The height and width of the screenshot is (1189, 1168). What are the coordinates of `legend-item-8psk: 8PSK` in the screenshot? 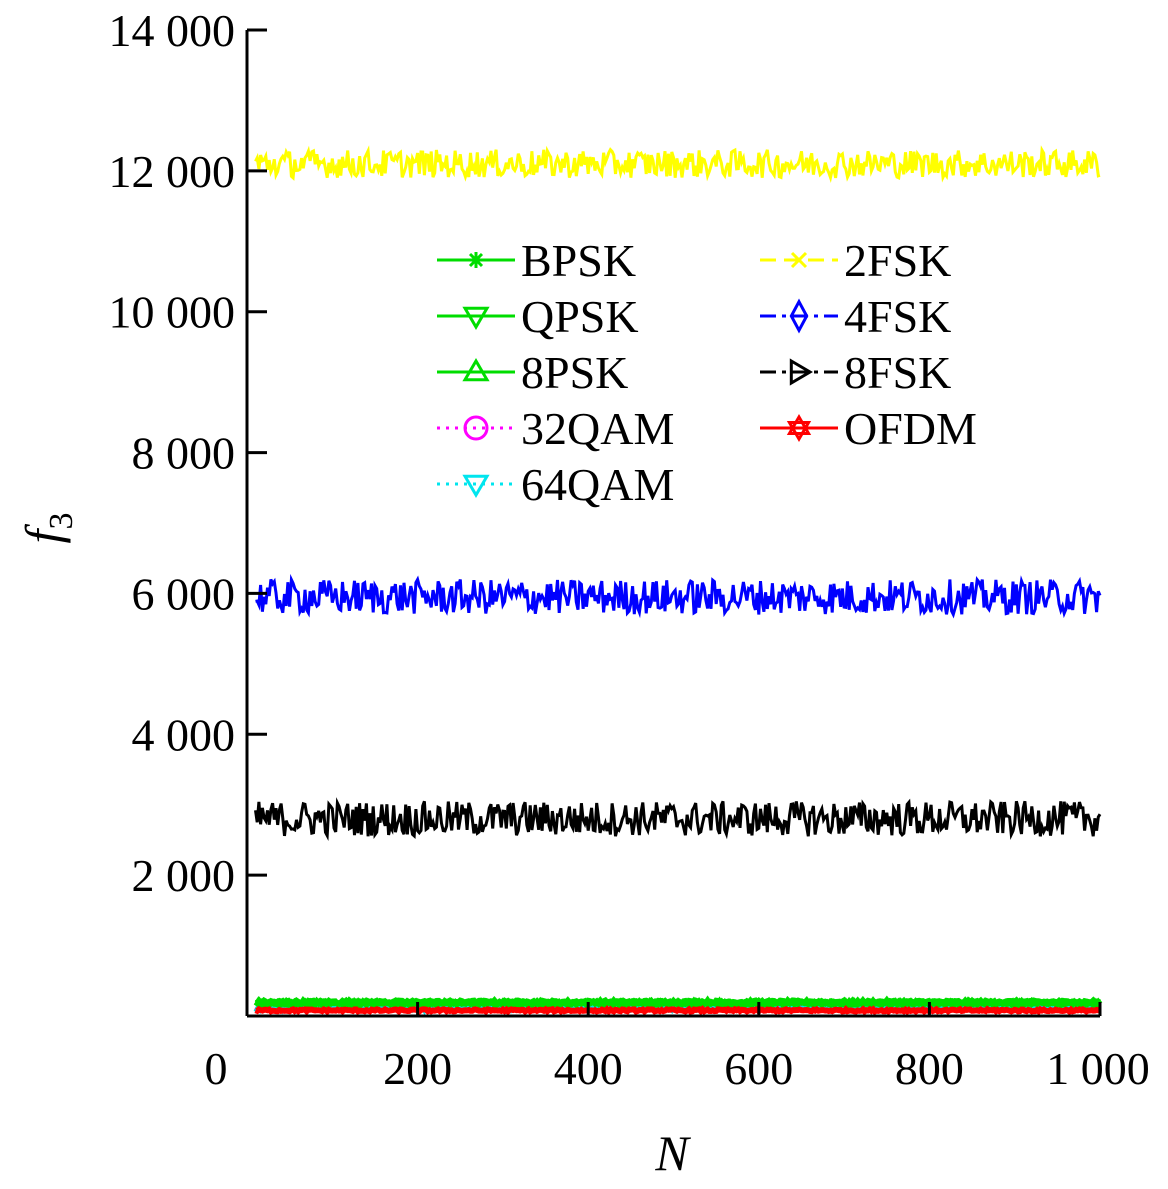 It's located at (532, 372).